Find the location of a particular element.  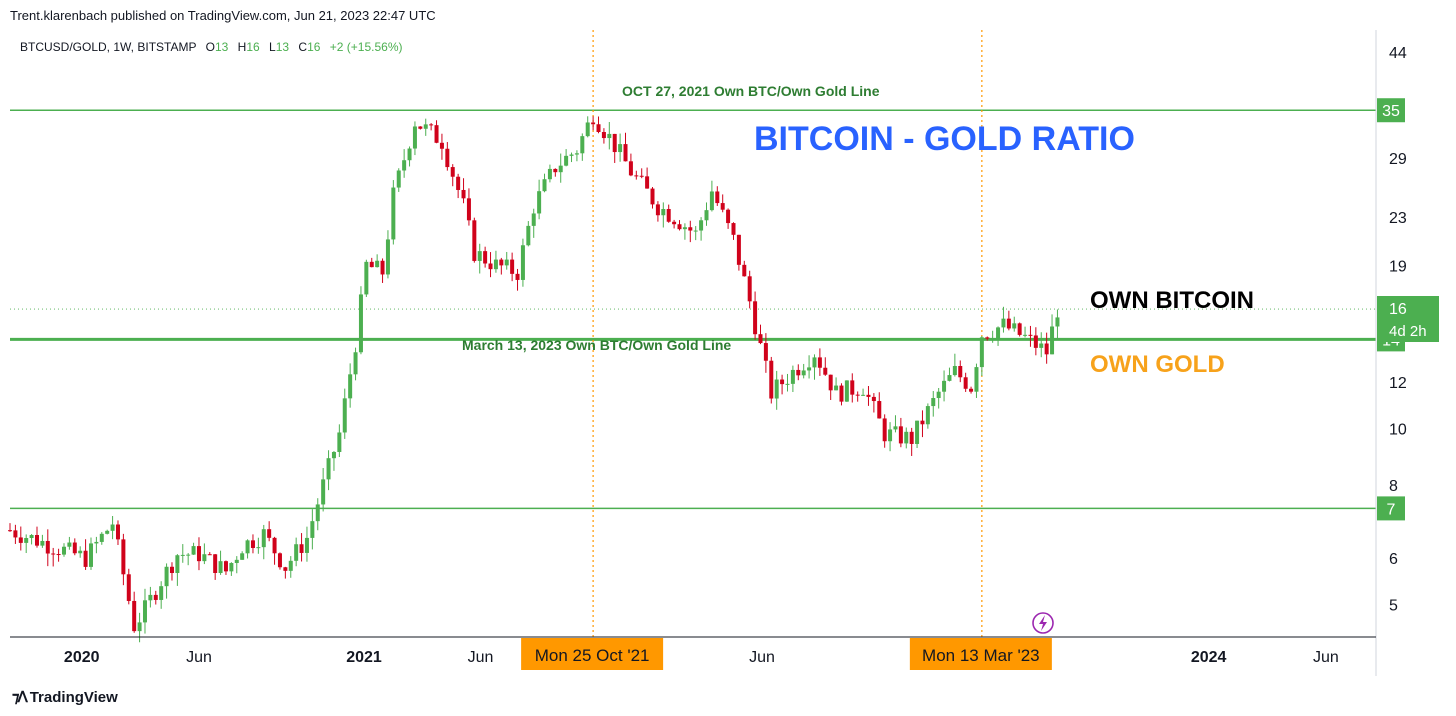

date-marker-text: Mon 13 Mar '23 is located at coordinates (981, 655).